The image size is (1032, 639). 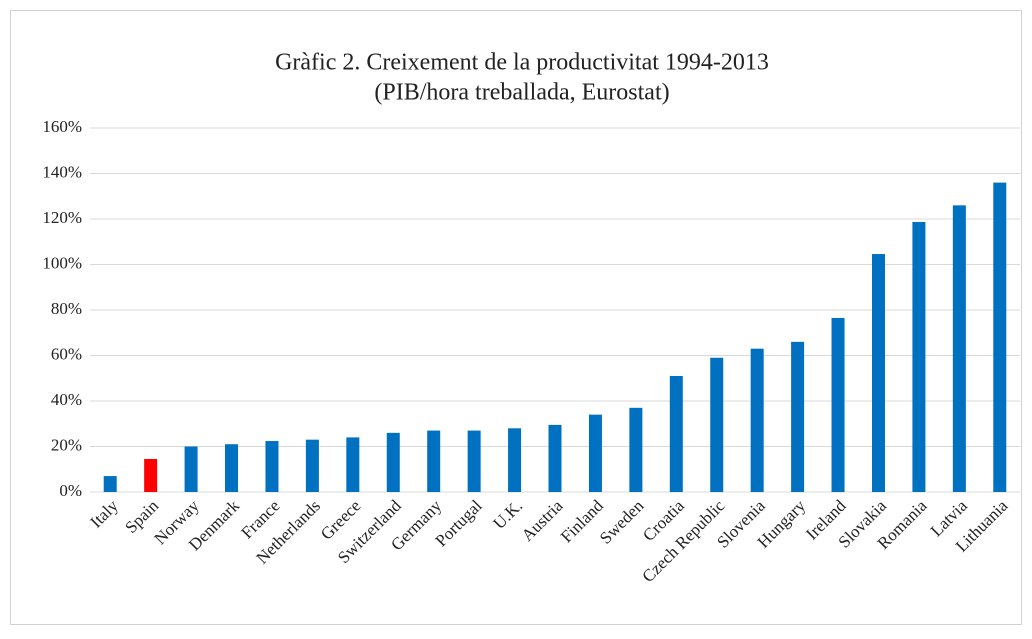 What do you see at coordinates (66, 444) in the screenshot?
I see `y-tick-label: 20%` at bounding box center [66, 444].